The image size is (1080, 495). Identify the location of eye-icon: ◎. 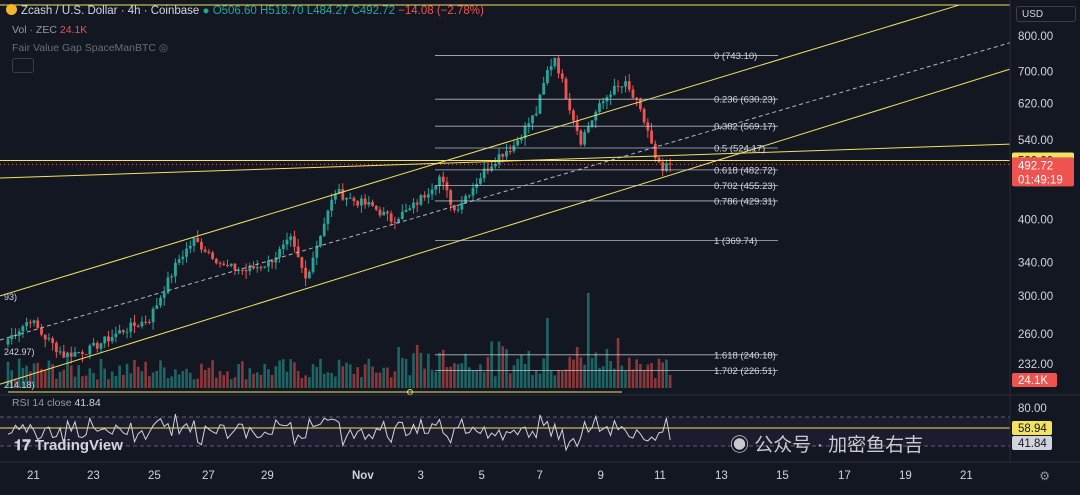
(163, 48).